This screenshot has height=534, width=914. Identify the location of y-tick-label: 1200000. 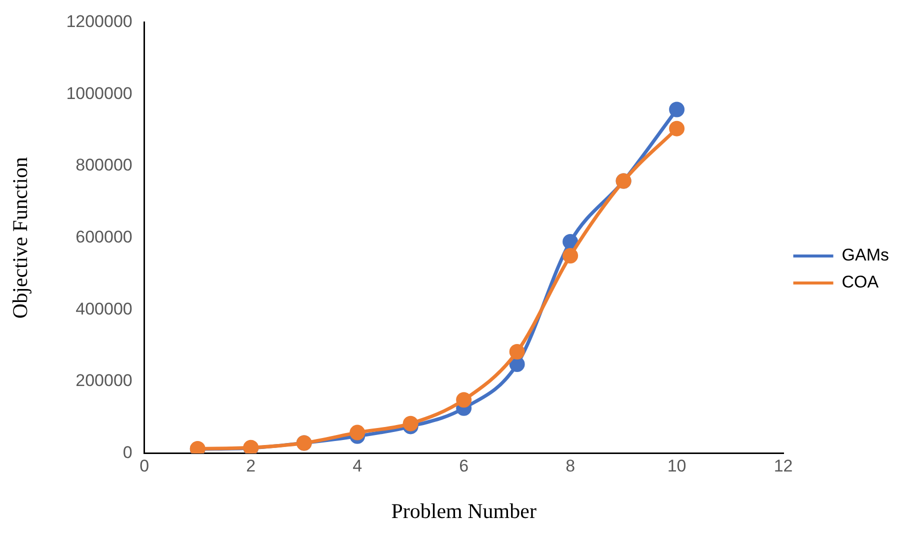
(99, 21).